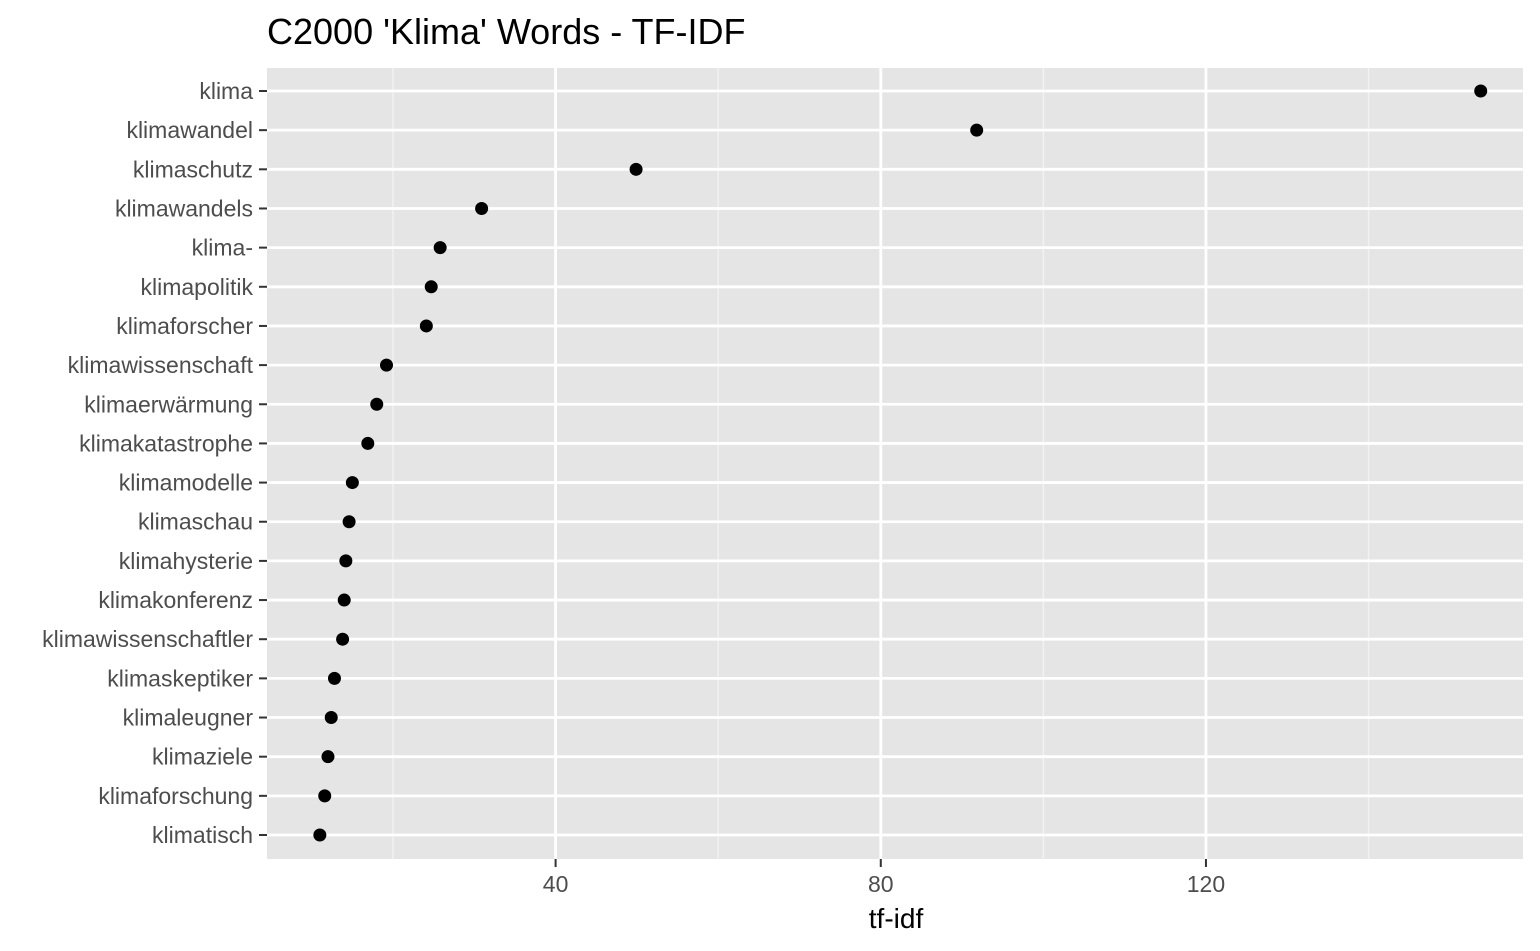  I want to click on y-tick-label: klimaskeptiker, so click(180, 678).